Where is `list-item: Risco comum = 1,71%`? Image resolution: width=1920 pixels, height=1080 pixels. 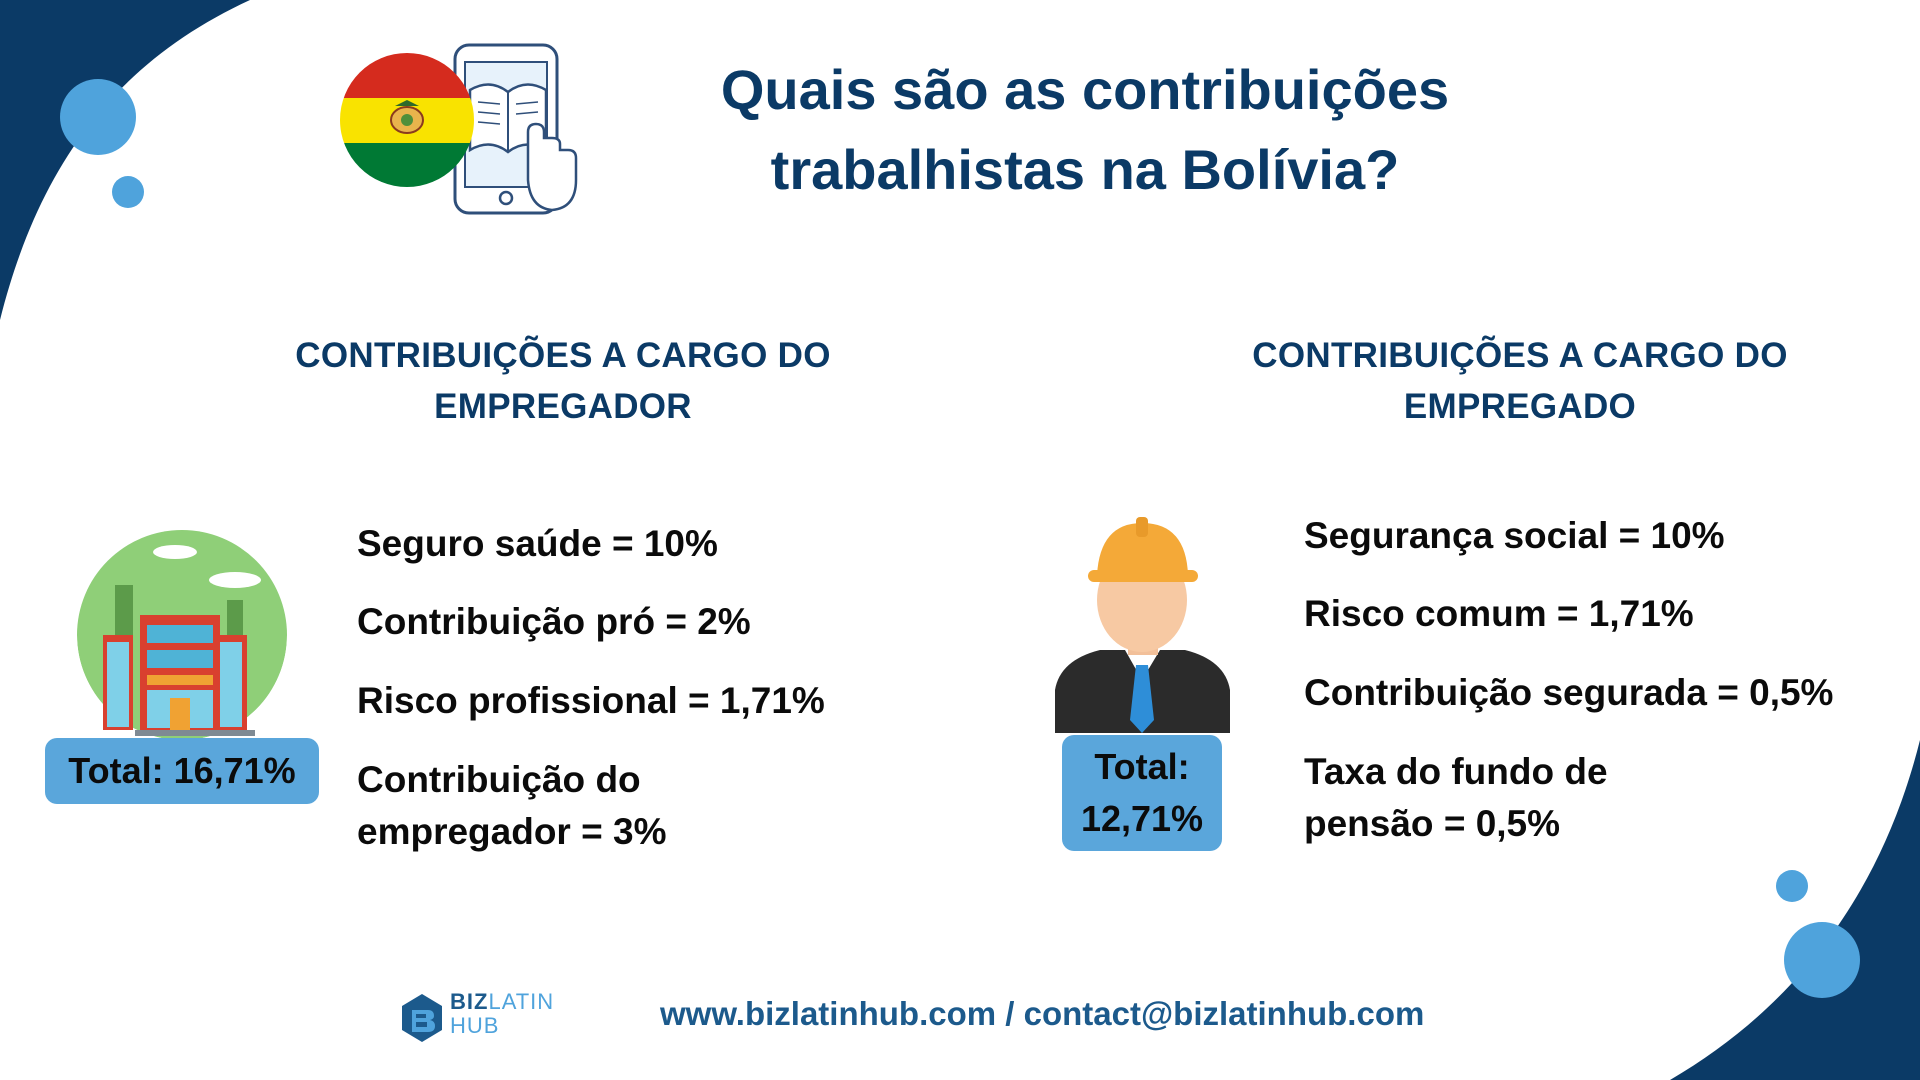 list-item: Risco comum = 1,71% is located at coordinates (1499, 613).